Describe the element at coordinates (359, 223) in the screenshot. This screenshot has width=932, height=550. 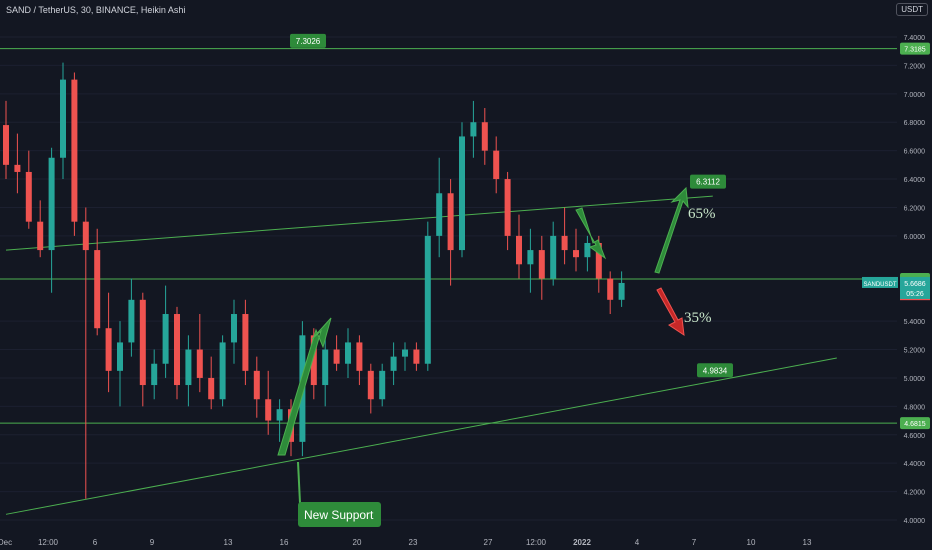
I see `trendline-upper` at that location.